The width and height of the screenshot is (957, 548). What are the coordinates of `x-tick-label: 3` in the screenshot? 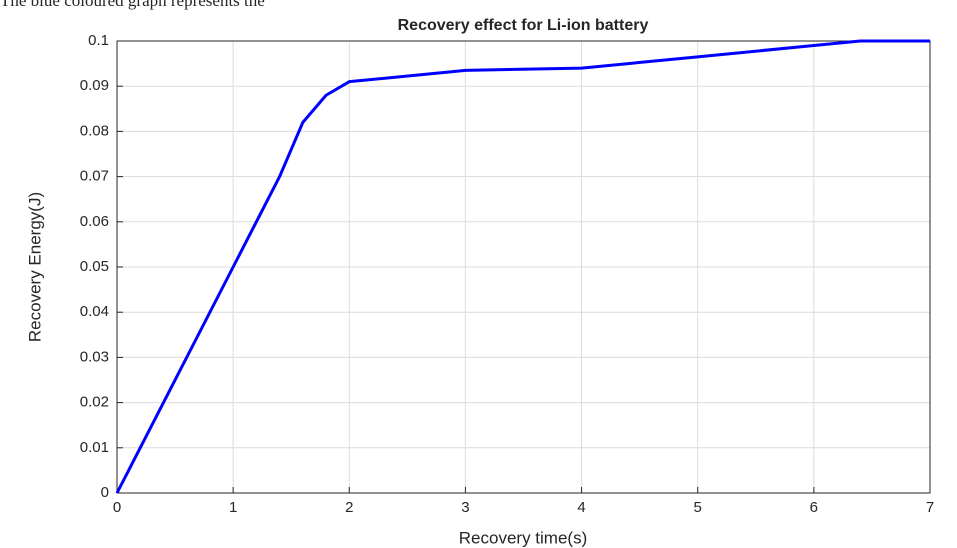 It's located at (465, 507).